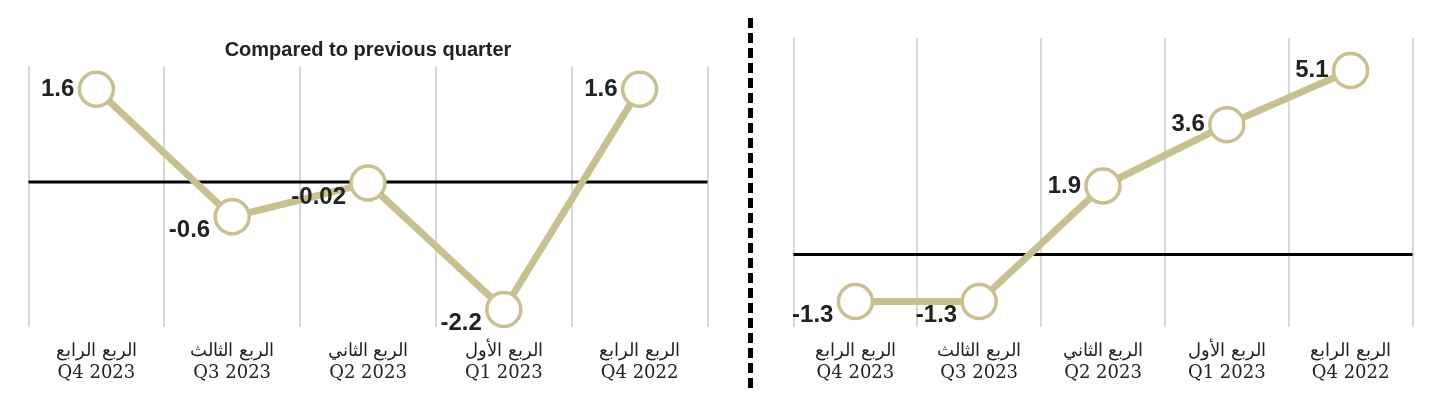 This screenshot has height=406, width=1445. Describe the element at coordinates (1188, 123) in the screenshot. I see `data-label: 3.6` at that location.